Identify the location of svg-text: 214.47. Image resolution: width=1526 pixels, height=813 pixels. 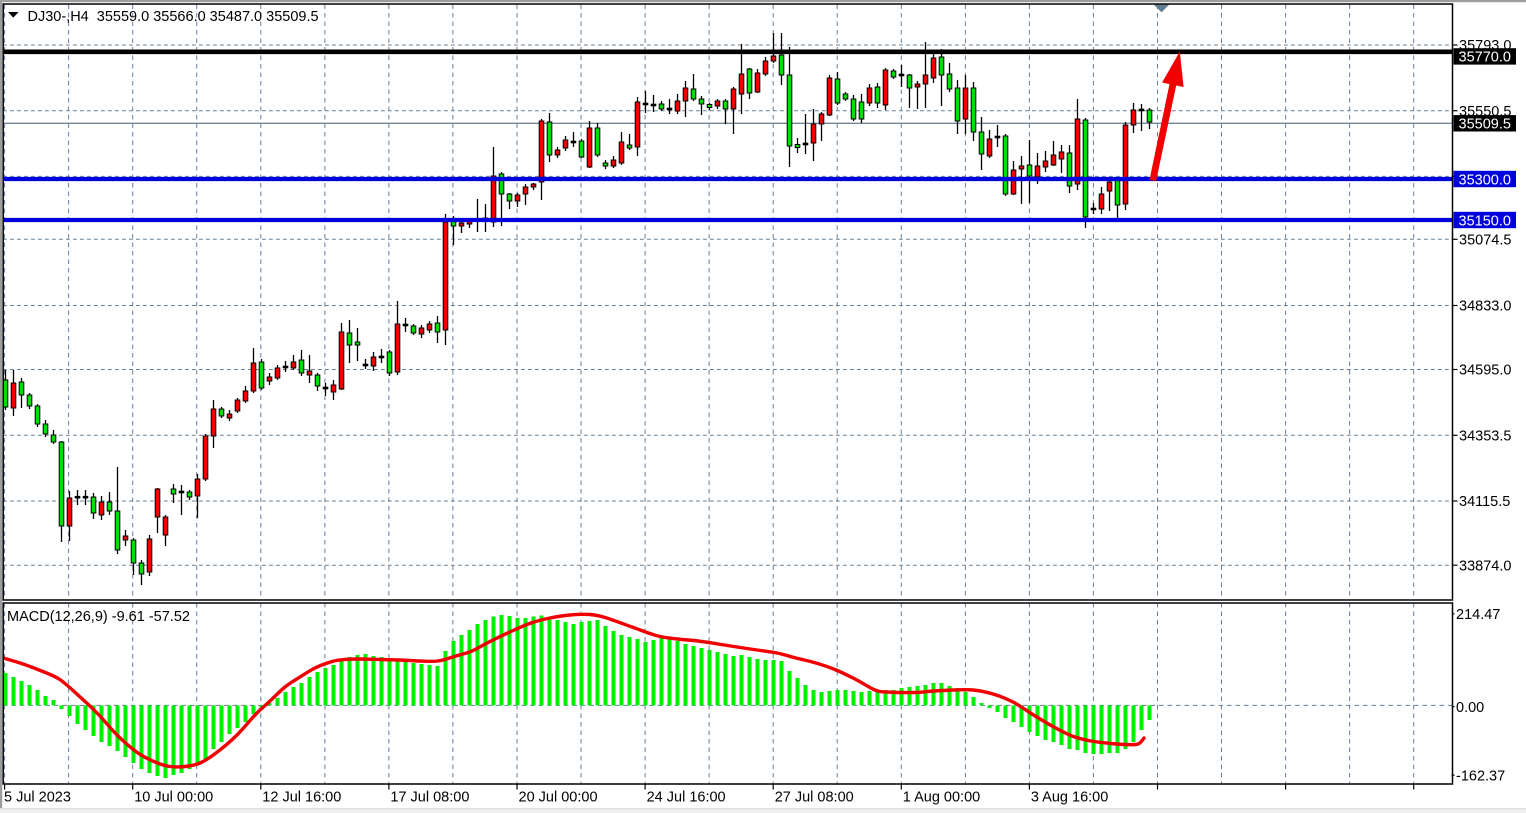
(1478, 615).